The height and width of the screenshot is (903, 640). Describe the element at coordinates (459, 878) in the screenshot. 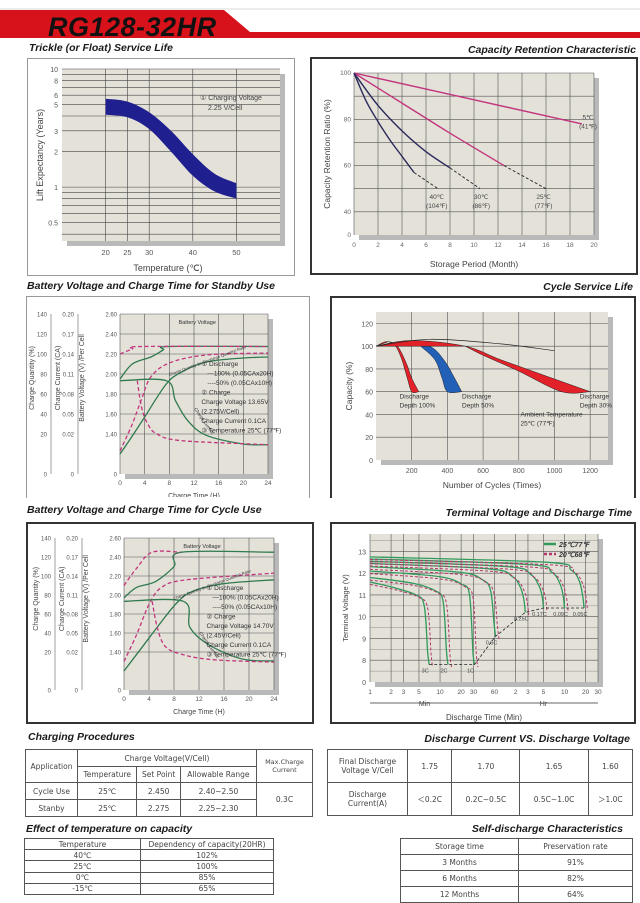

I see `cell-storage: 6 Months` at that location.